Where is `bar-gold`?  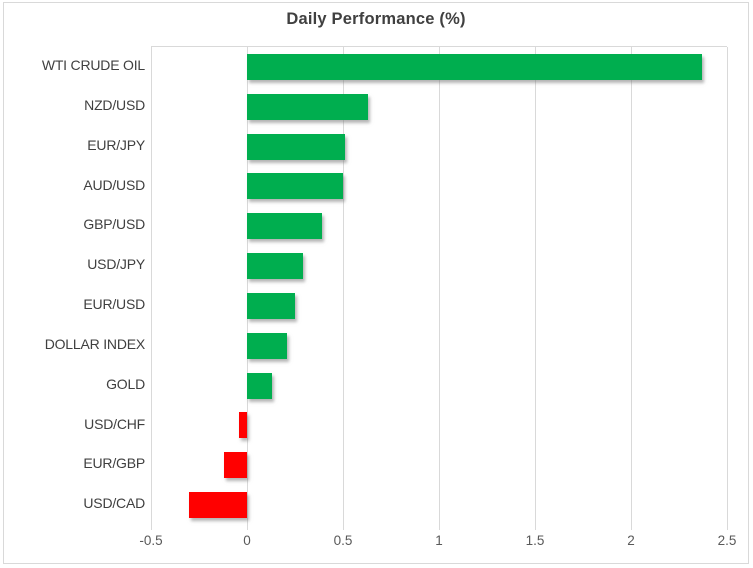
bar-gold is located at coordinates (259, 386).